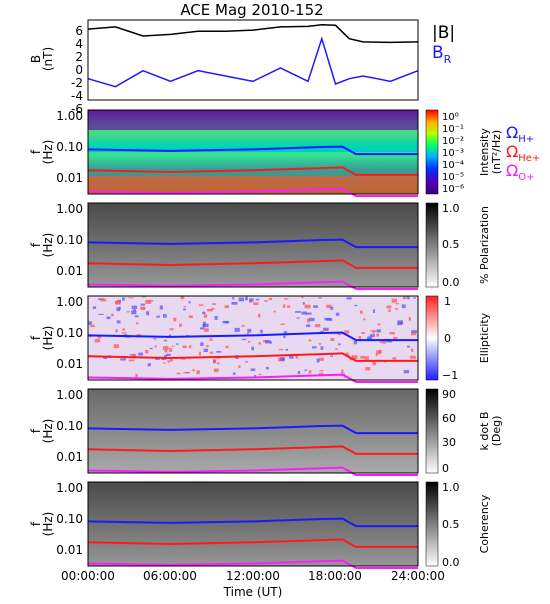  Describe the element at coordinates (453, 141) in the screenshot. I see `cbar-tick: 10⁻²` at that location.